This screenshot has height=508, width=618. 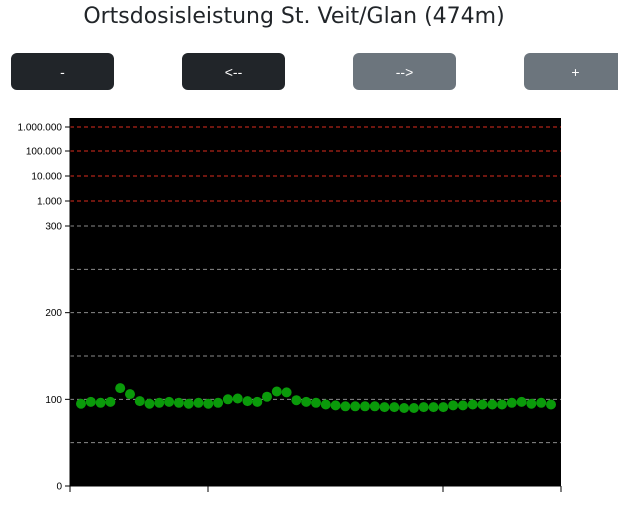 What do you see at coordinates (44, 152) in the screenshot?
I see `y-tick-label: 100.000` at bounding box center [44, 152].